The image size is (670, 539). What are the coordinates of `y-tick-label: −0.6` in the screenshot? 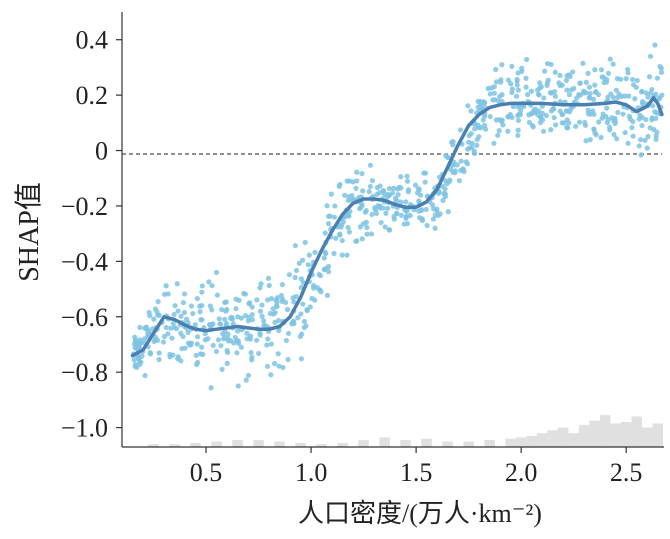 It's located at (84, 317).